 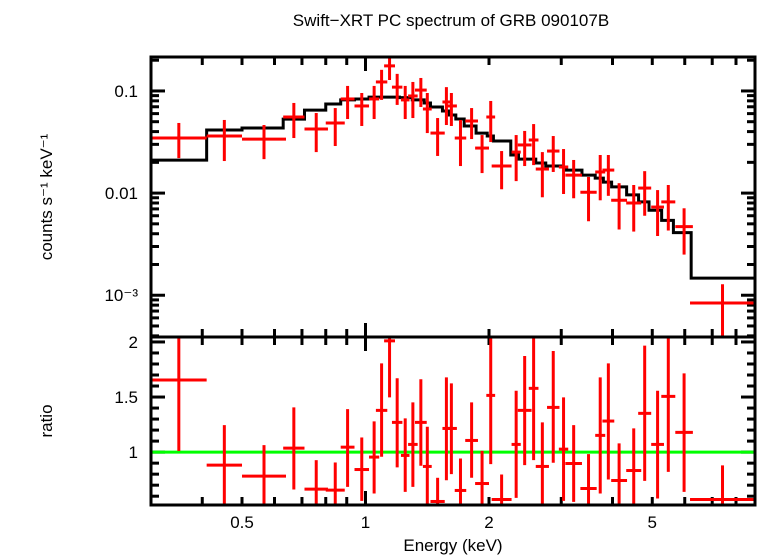 What do you see at coordinates (46, 196) in the screenshot?
I see `y-axis-label-top: counts s⁻¹ keV⁻¹` at bounding box center [46, 196].